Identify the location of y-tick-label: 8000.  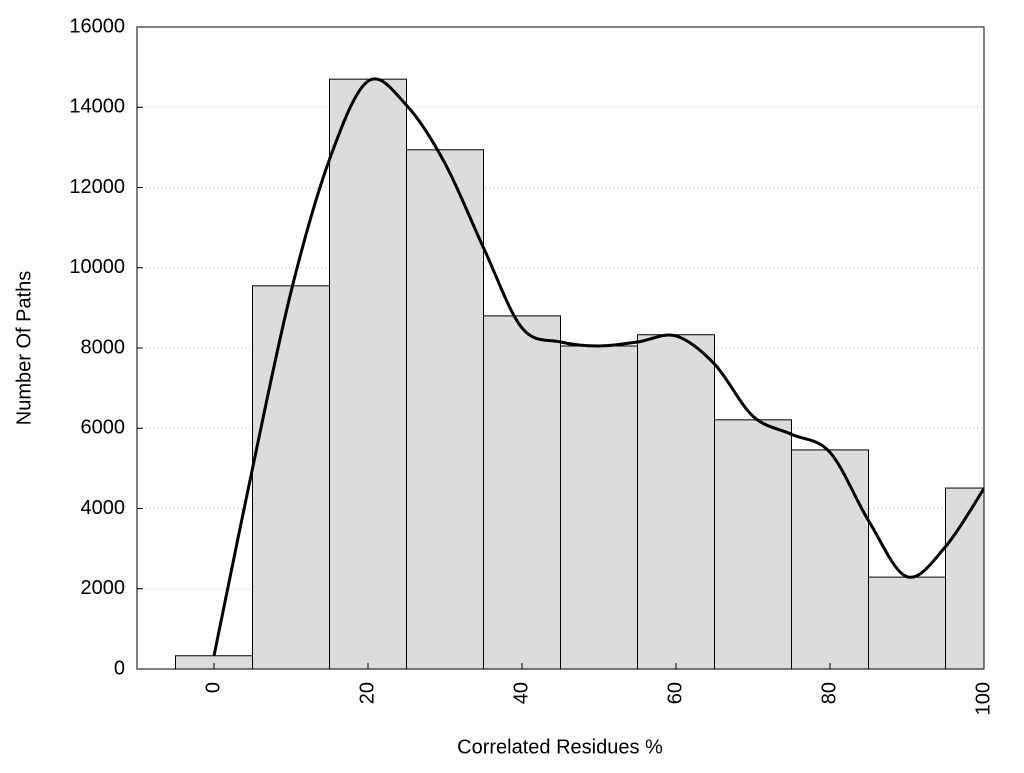
(103, 347).